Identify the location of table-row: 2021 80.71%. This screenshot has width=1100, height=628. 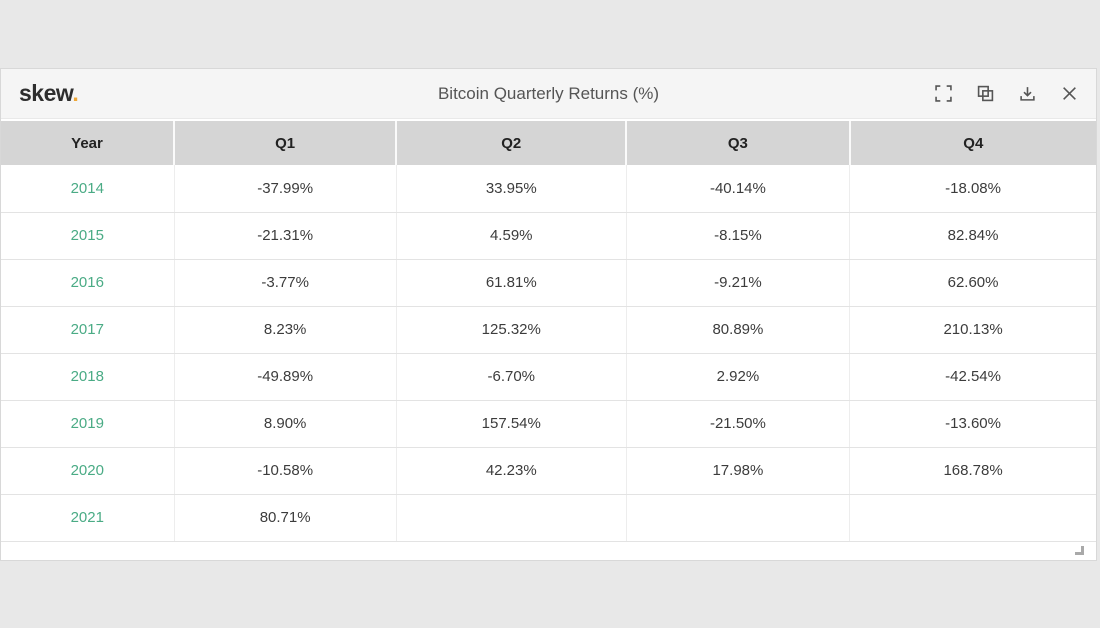
(548, 518).